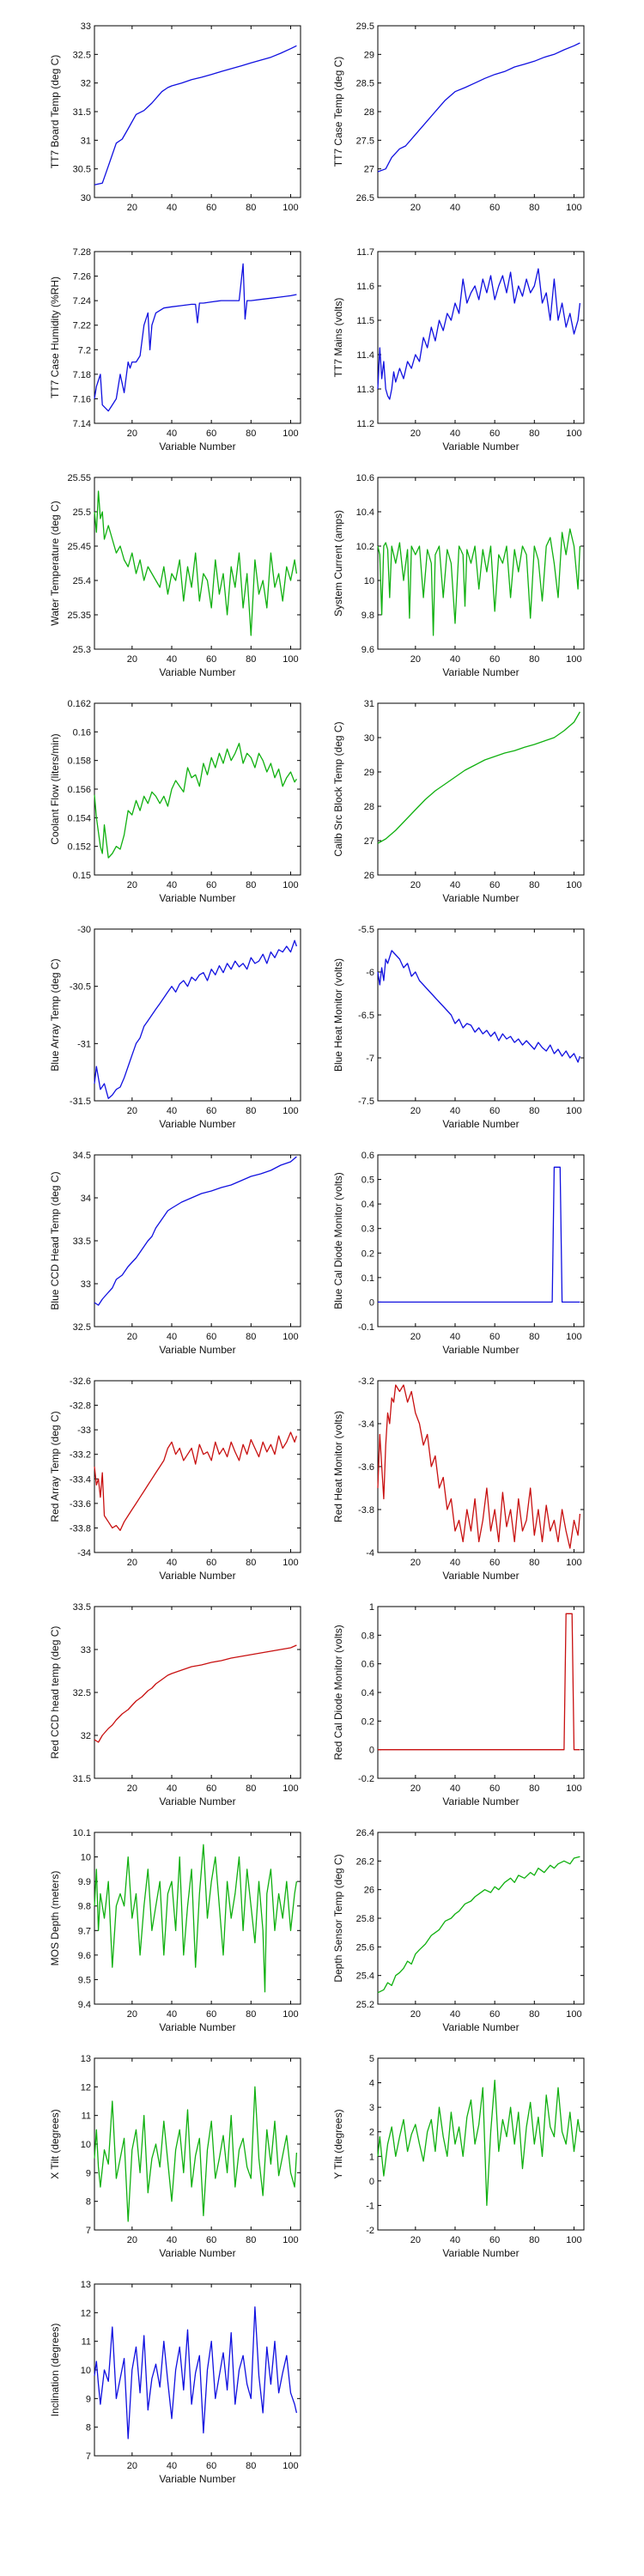 The height and width of the screenshot is (2576, 644). I want to click on y-tick-label: 0.3, so click(367, 1229).